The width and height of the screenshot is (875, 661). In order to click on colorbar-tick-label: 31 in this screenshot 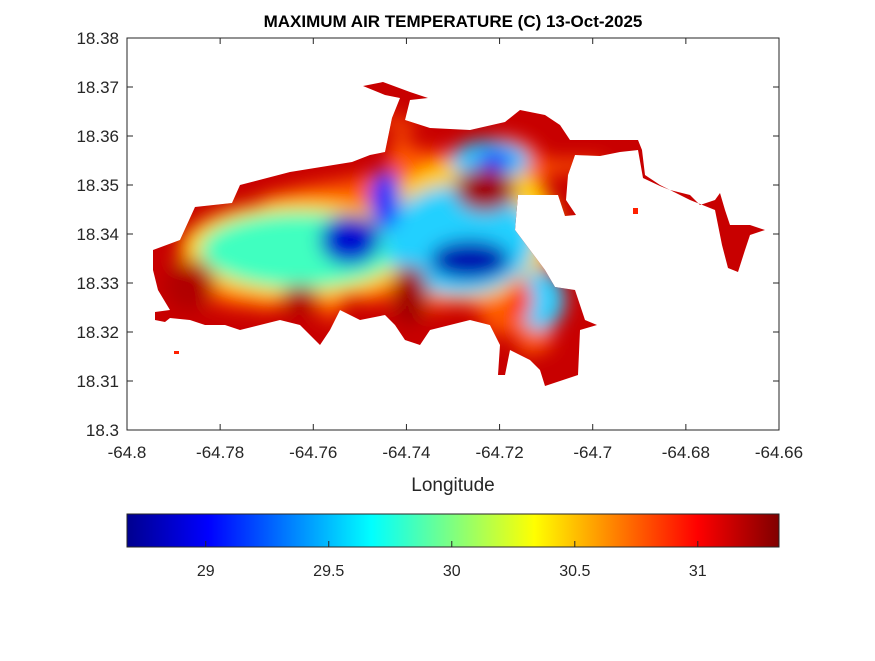, I will do `click(698, 571)`.